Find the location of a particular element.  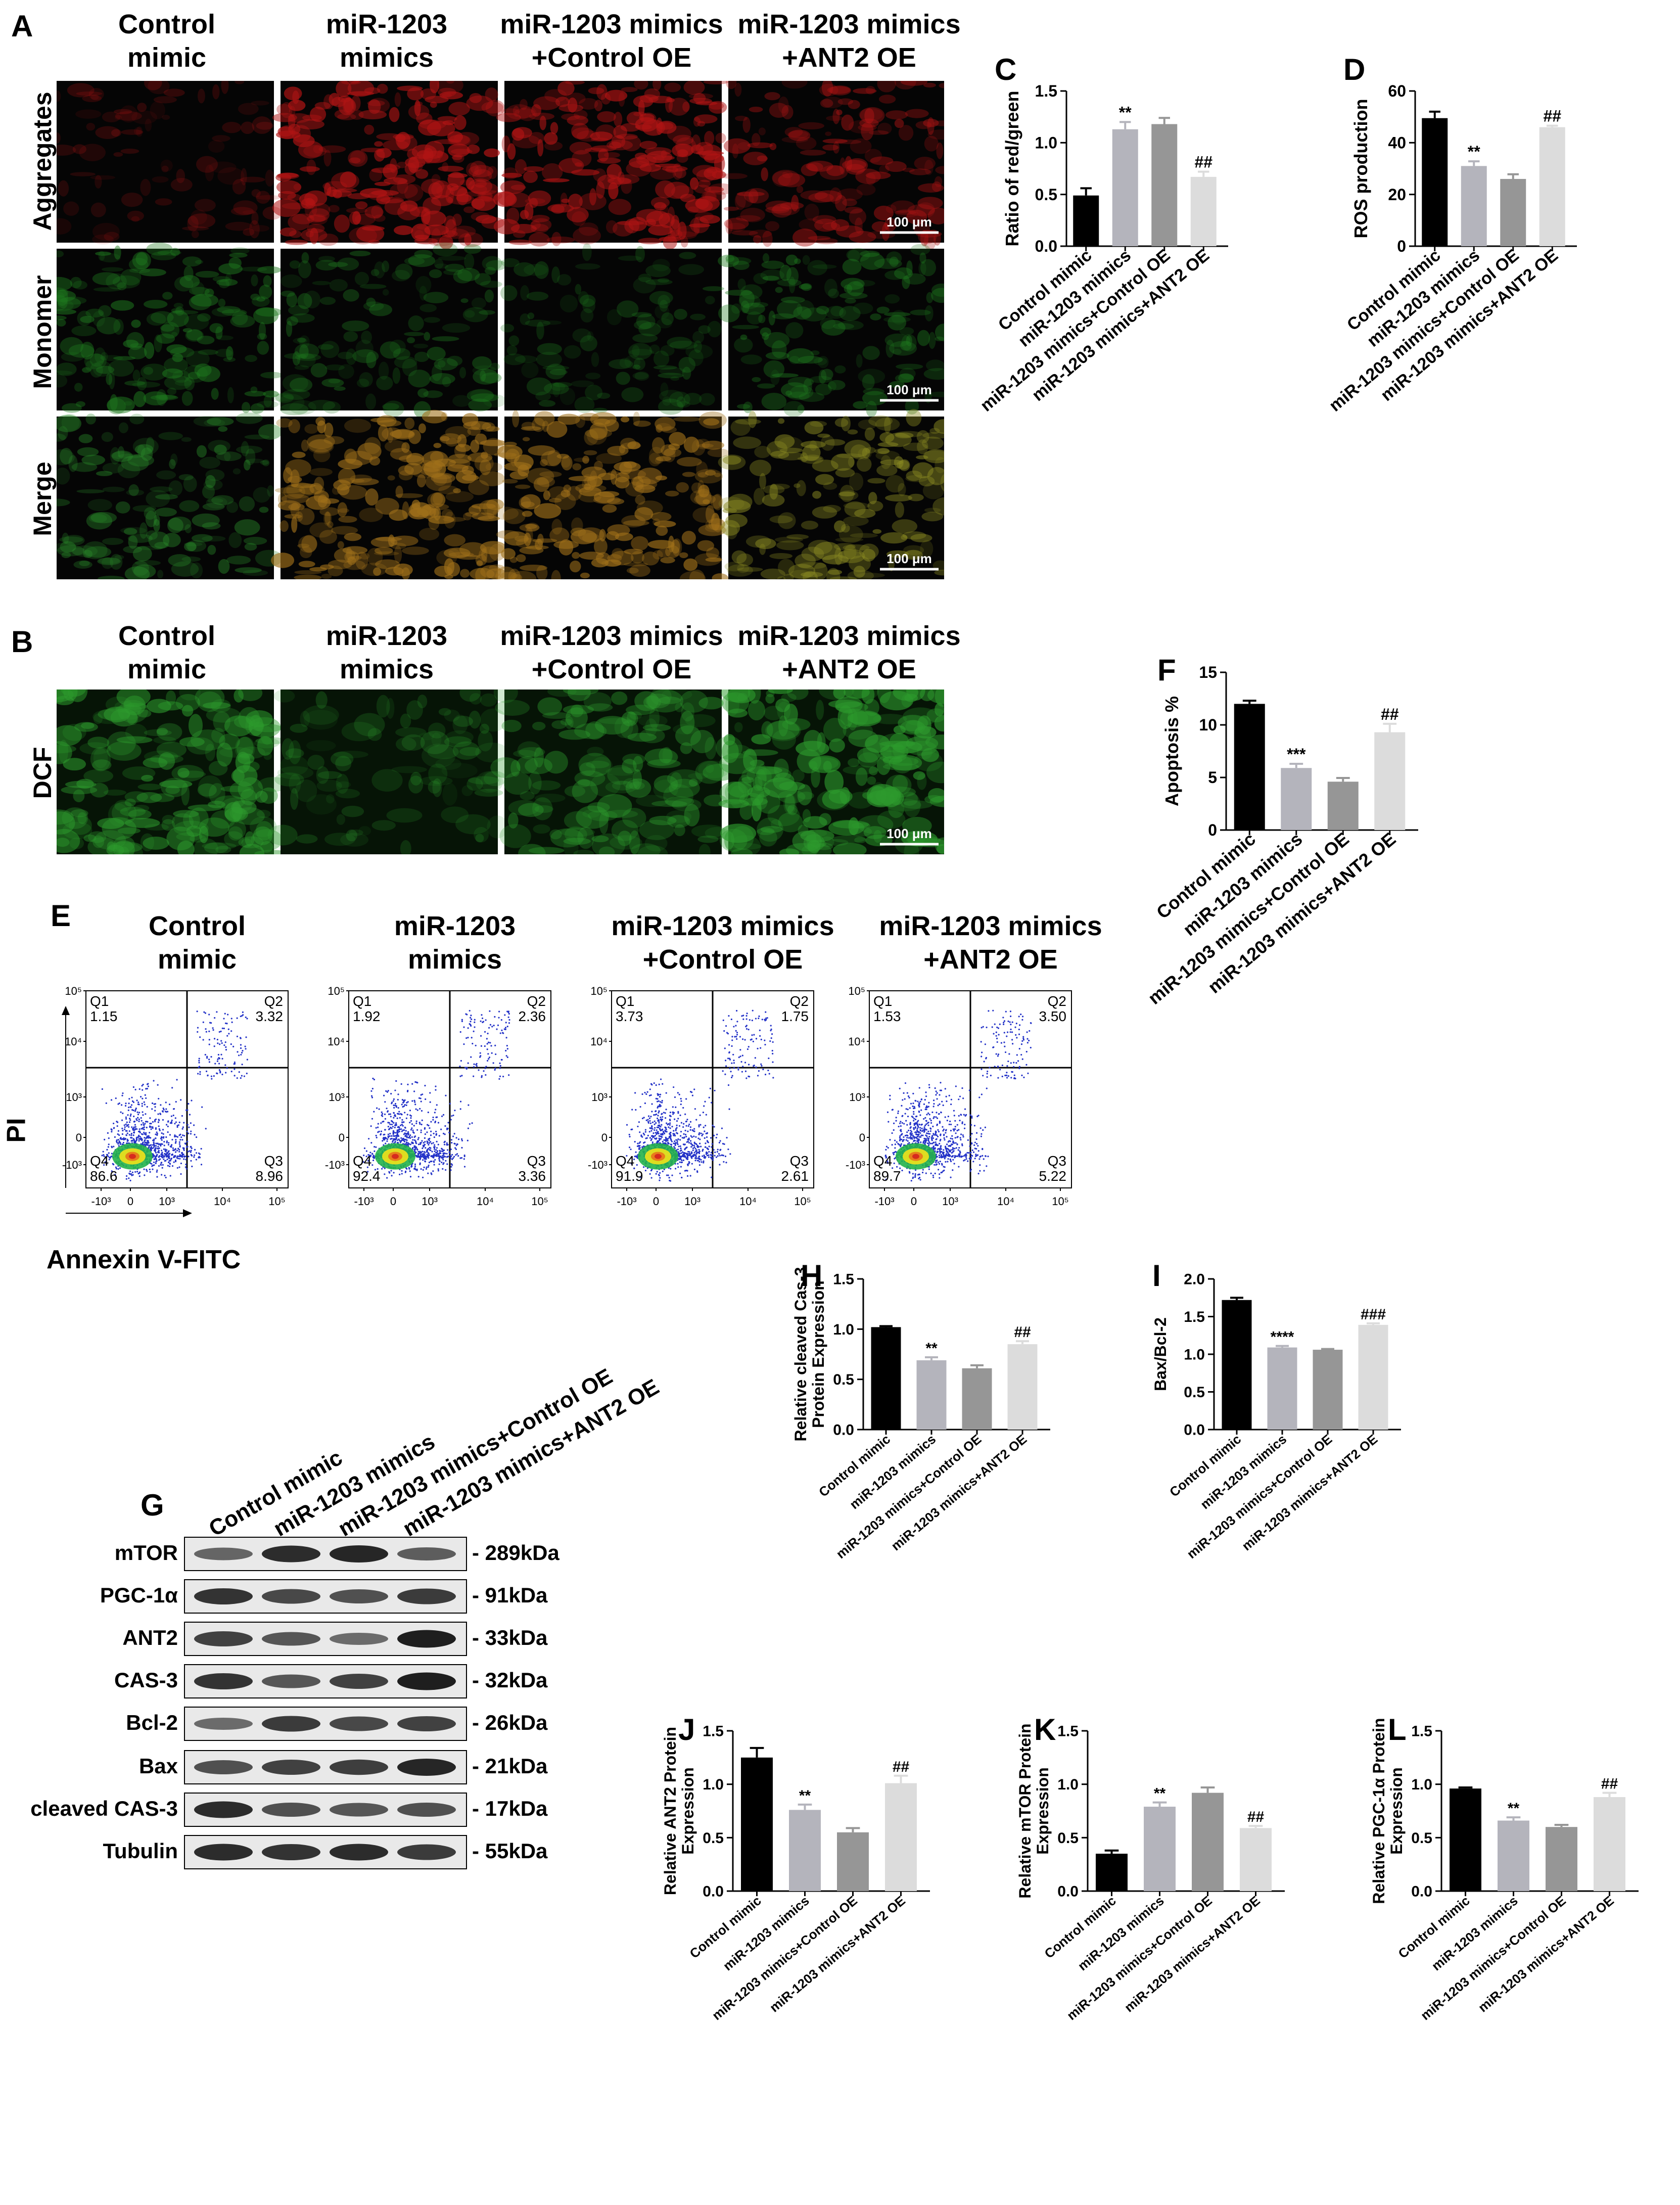

quadrant-label: 3.32 is located at coordinates (270, 1016).